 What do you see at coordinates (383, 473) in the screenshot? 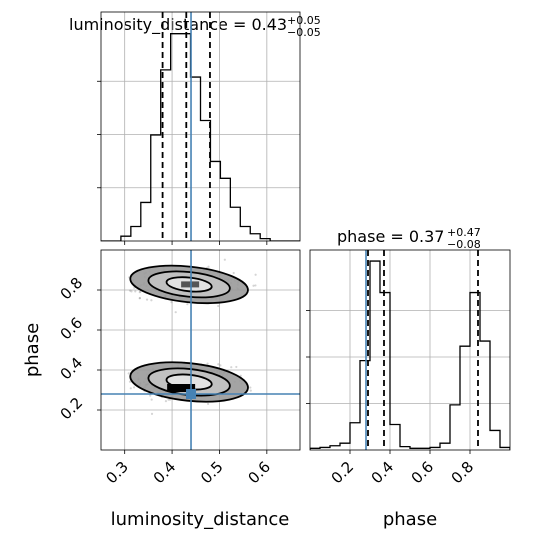
I see `phase-tick-label: 0.4` at bounding box center [383, 473].